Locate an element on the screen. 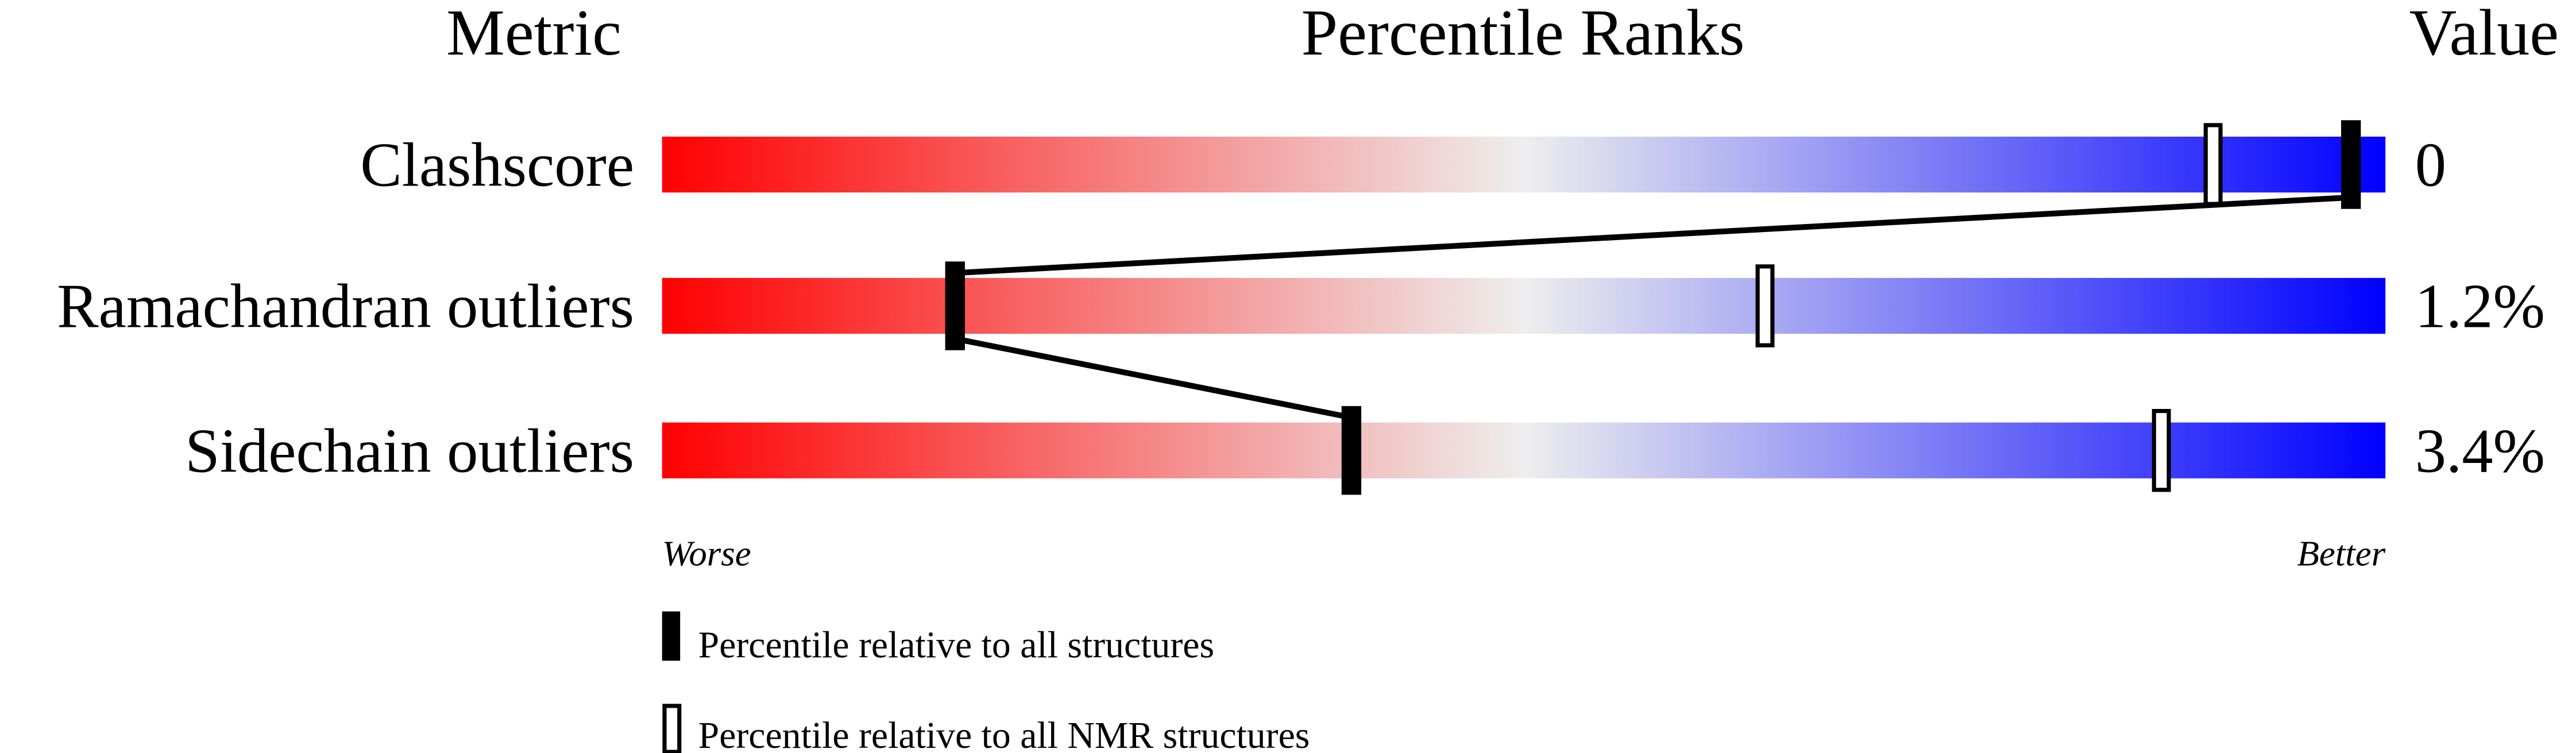 Image resolution: width=2576 pixels, height=753 pixels. legend-open-marker is located at coordinates (672, 729).